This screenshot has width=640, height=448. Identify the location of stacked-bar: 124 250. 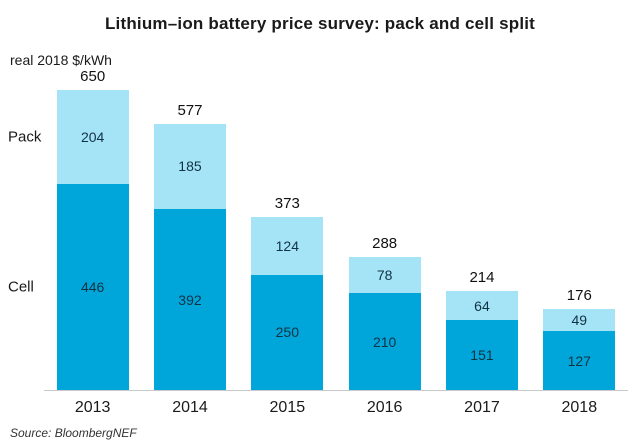
(287, 303).